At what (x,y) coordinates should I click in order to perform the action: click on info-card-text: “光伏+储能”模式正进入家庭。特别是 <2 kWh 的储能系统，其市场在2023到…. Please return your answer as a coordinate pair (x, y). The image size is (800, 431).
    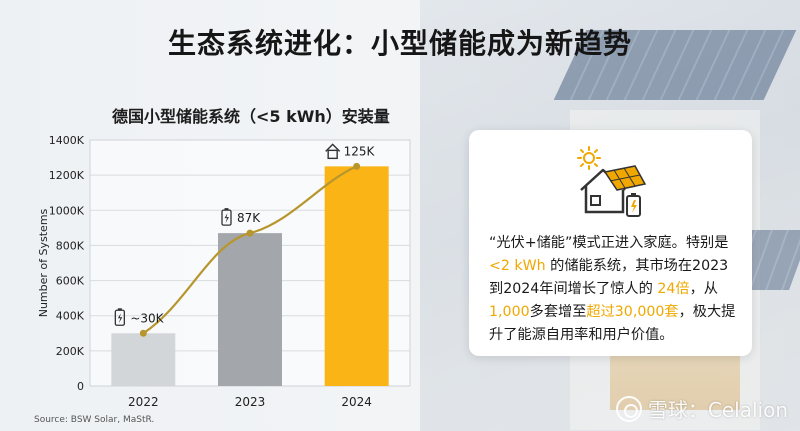
    Looking at the image, I should click on (614, 289).